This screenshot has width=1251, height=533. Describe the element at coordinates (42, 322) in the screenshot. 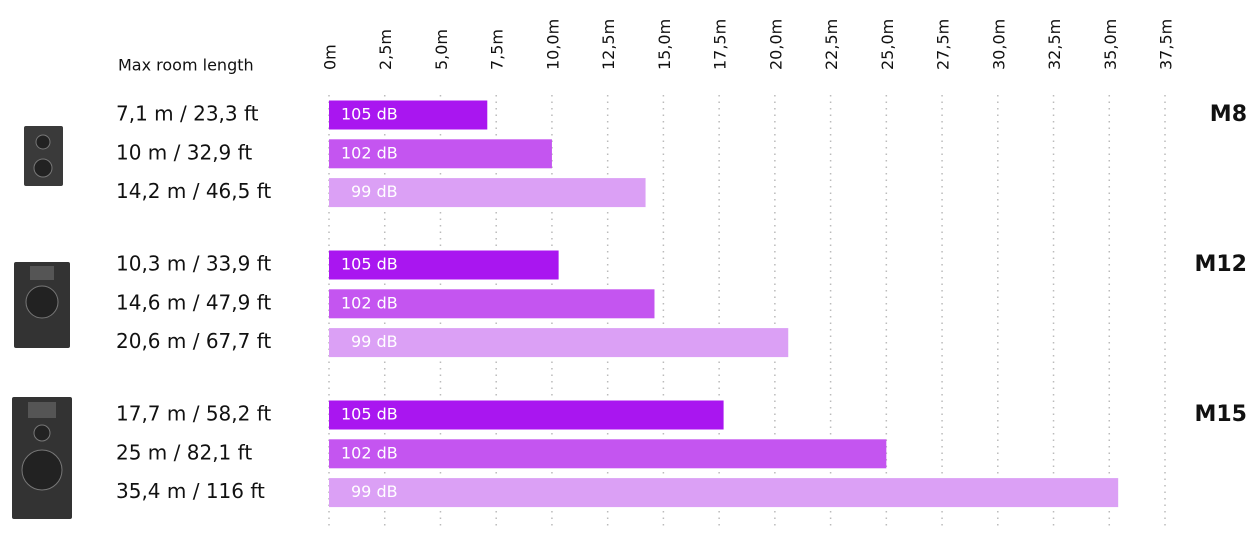

I see `speaker-icons` at that location.